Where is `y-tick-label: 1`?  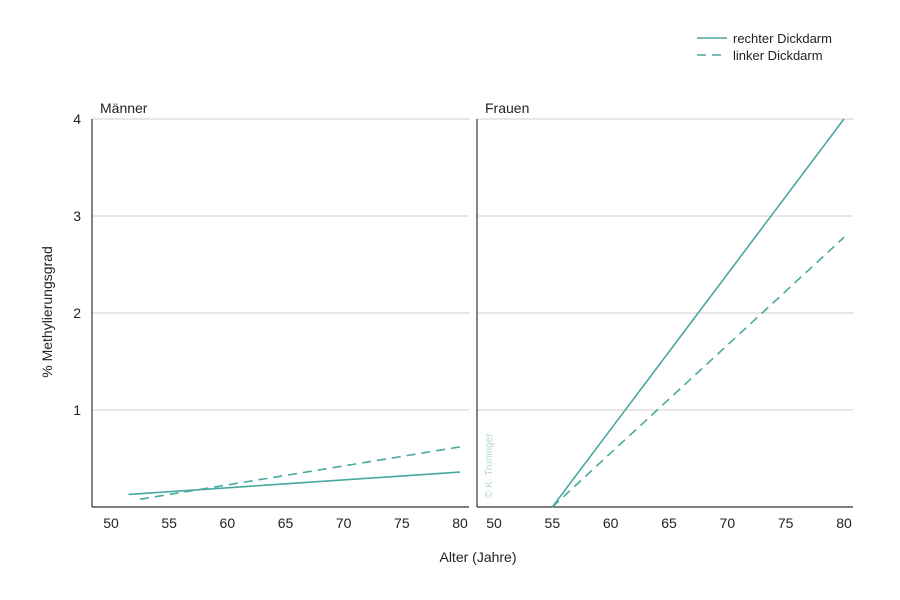
y-tick-label: 1 is located at coordinates (77, 410).